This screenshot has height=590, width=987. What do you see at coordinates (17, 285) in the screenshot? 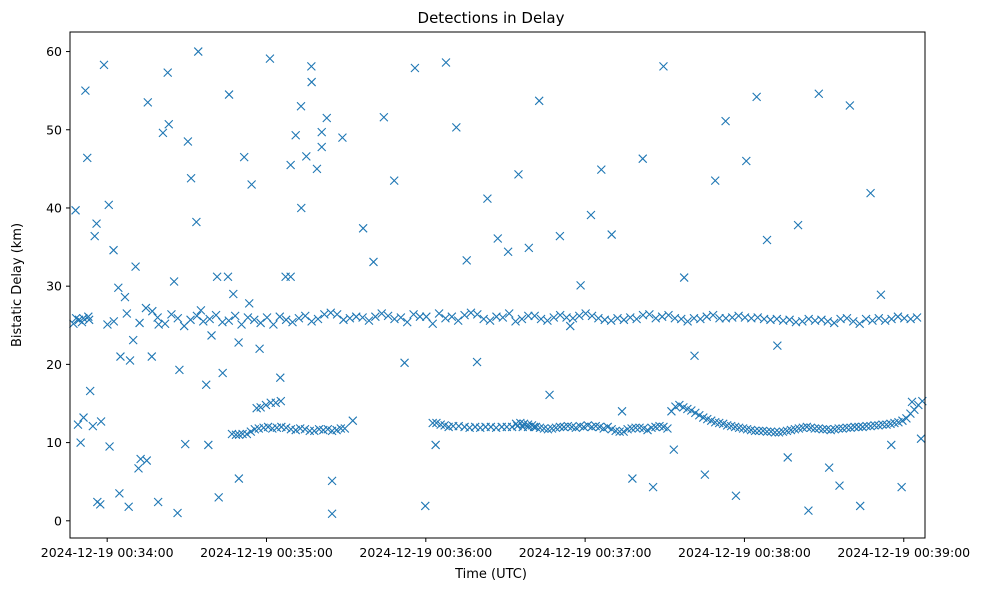
I see `y-axis-label: Bistatic Delay (km)` at bounding box center [17, 285].